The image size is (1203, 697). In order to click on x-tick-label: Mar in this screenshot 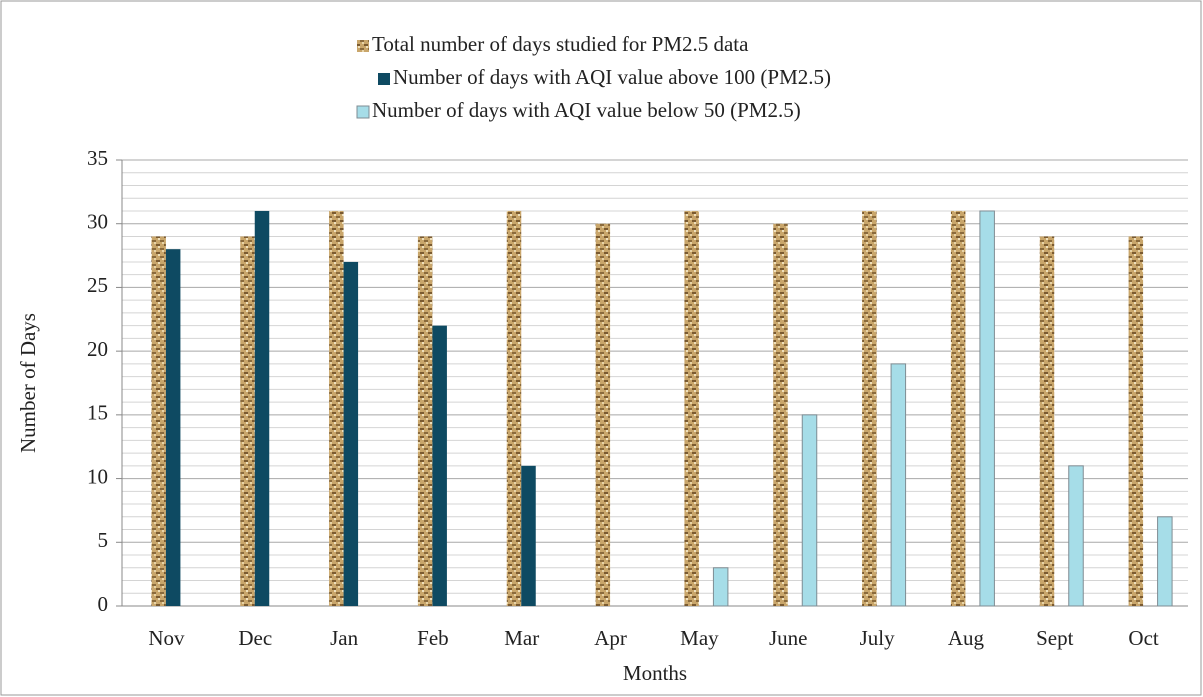, I will do `click(521, 638)`.